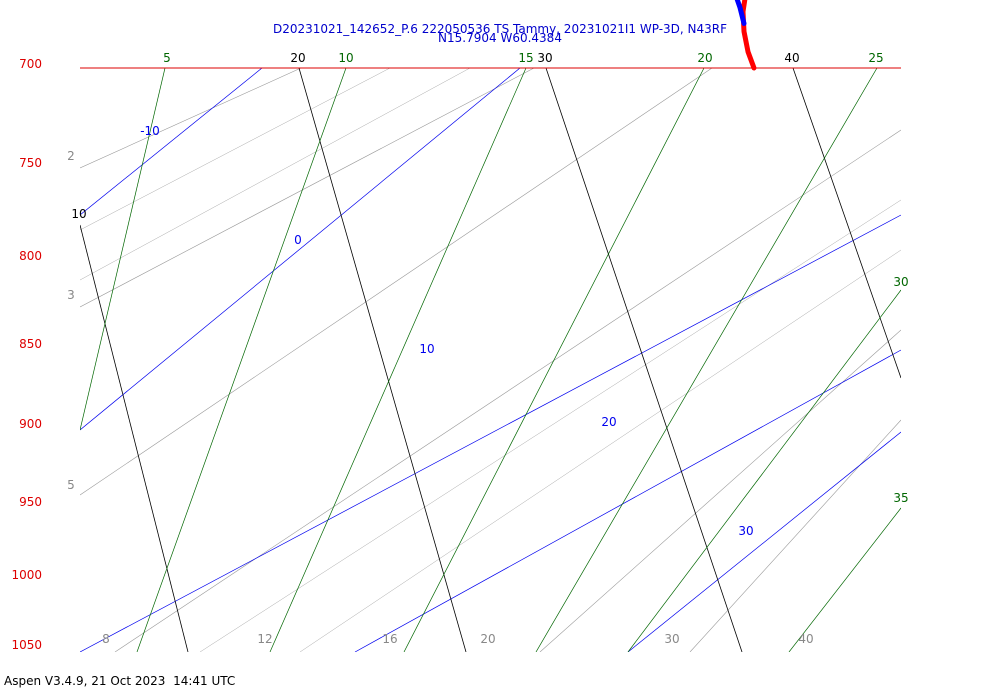 The height and width of the screenshot is (700, 1000). I want to click on mixing-ratio-left-label-5: 5, so click(71, 485).